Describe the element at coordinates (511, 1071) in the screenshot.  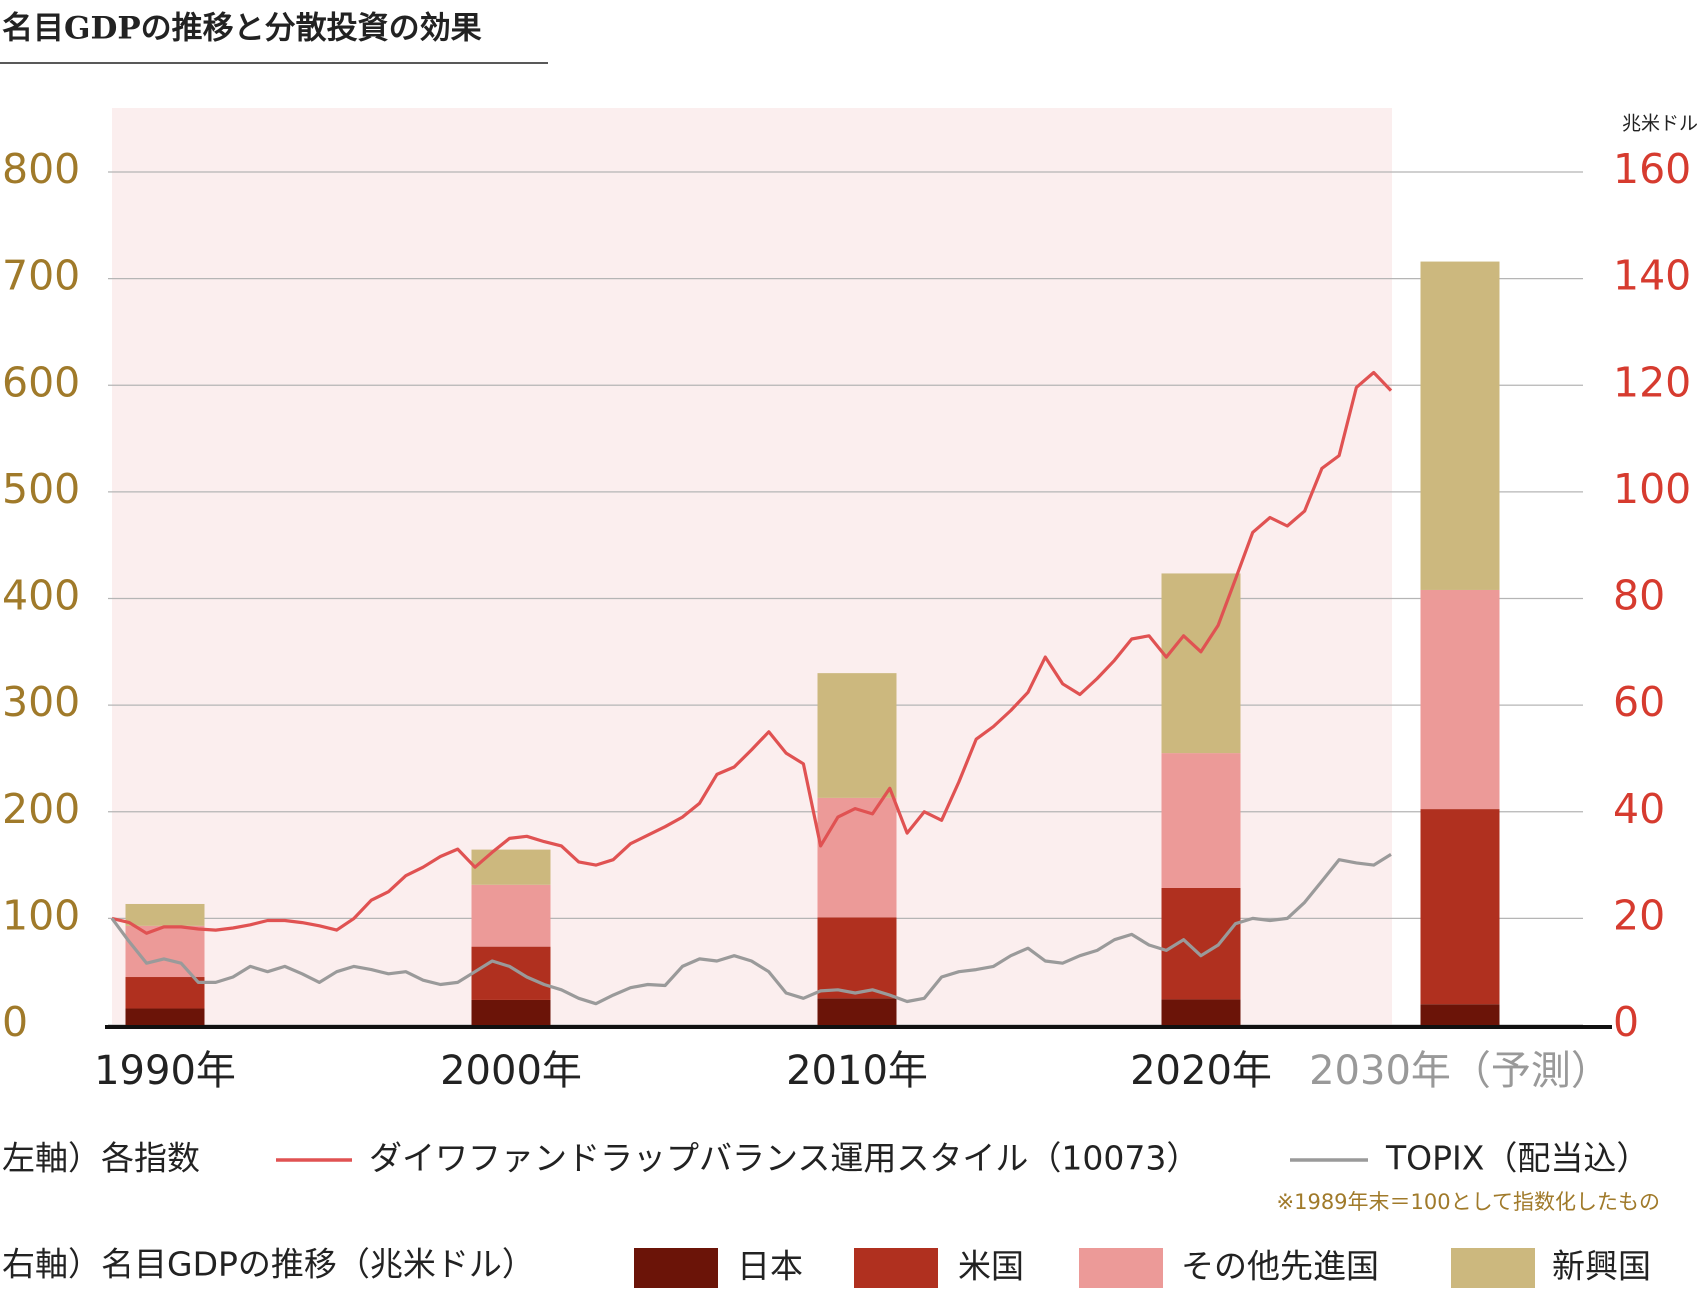
I see `x-tick-label: 2000年` at that location.